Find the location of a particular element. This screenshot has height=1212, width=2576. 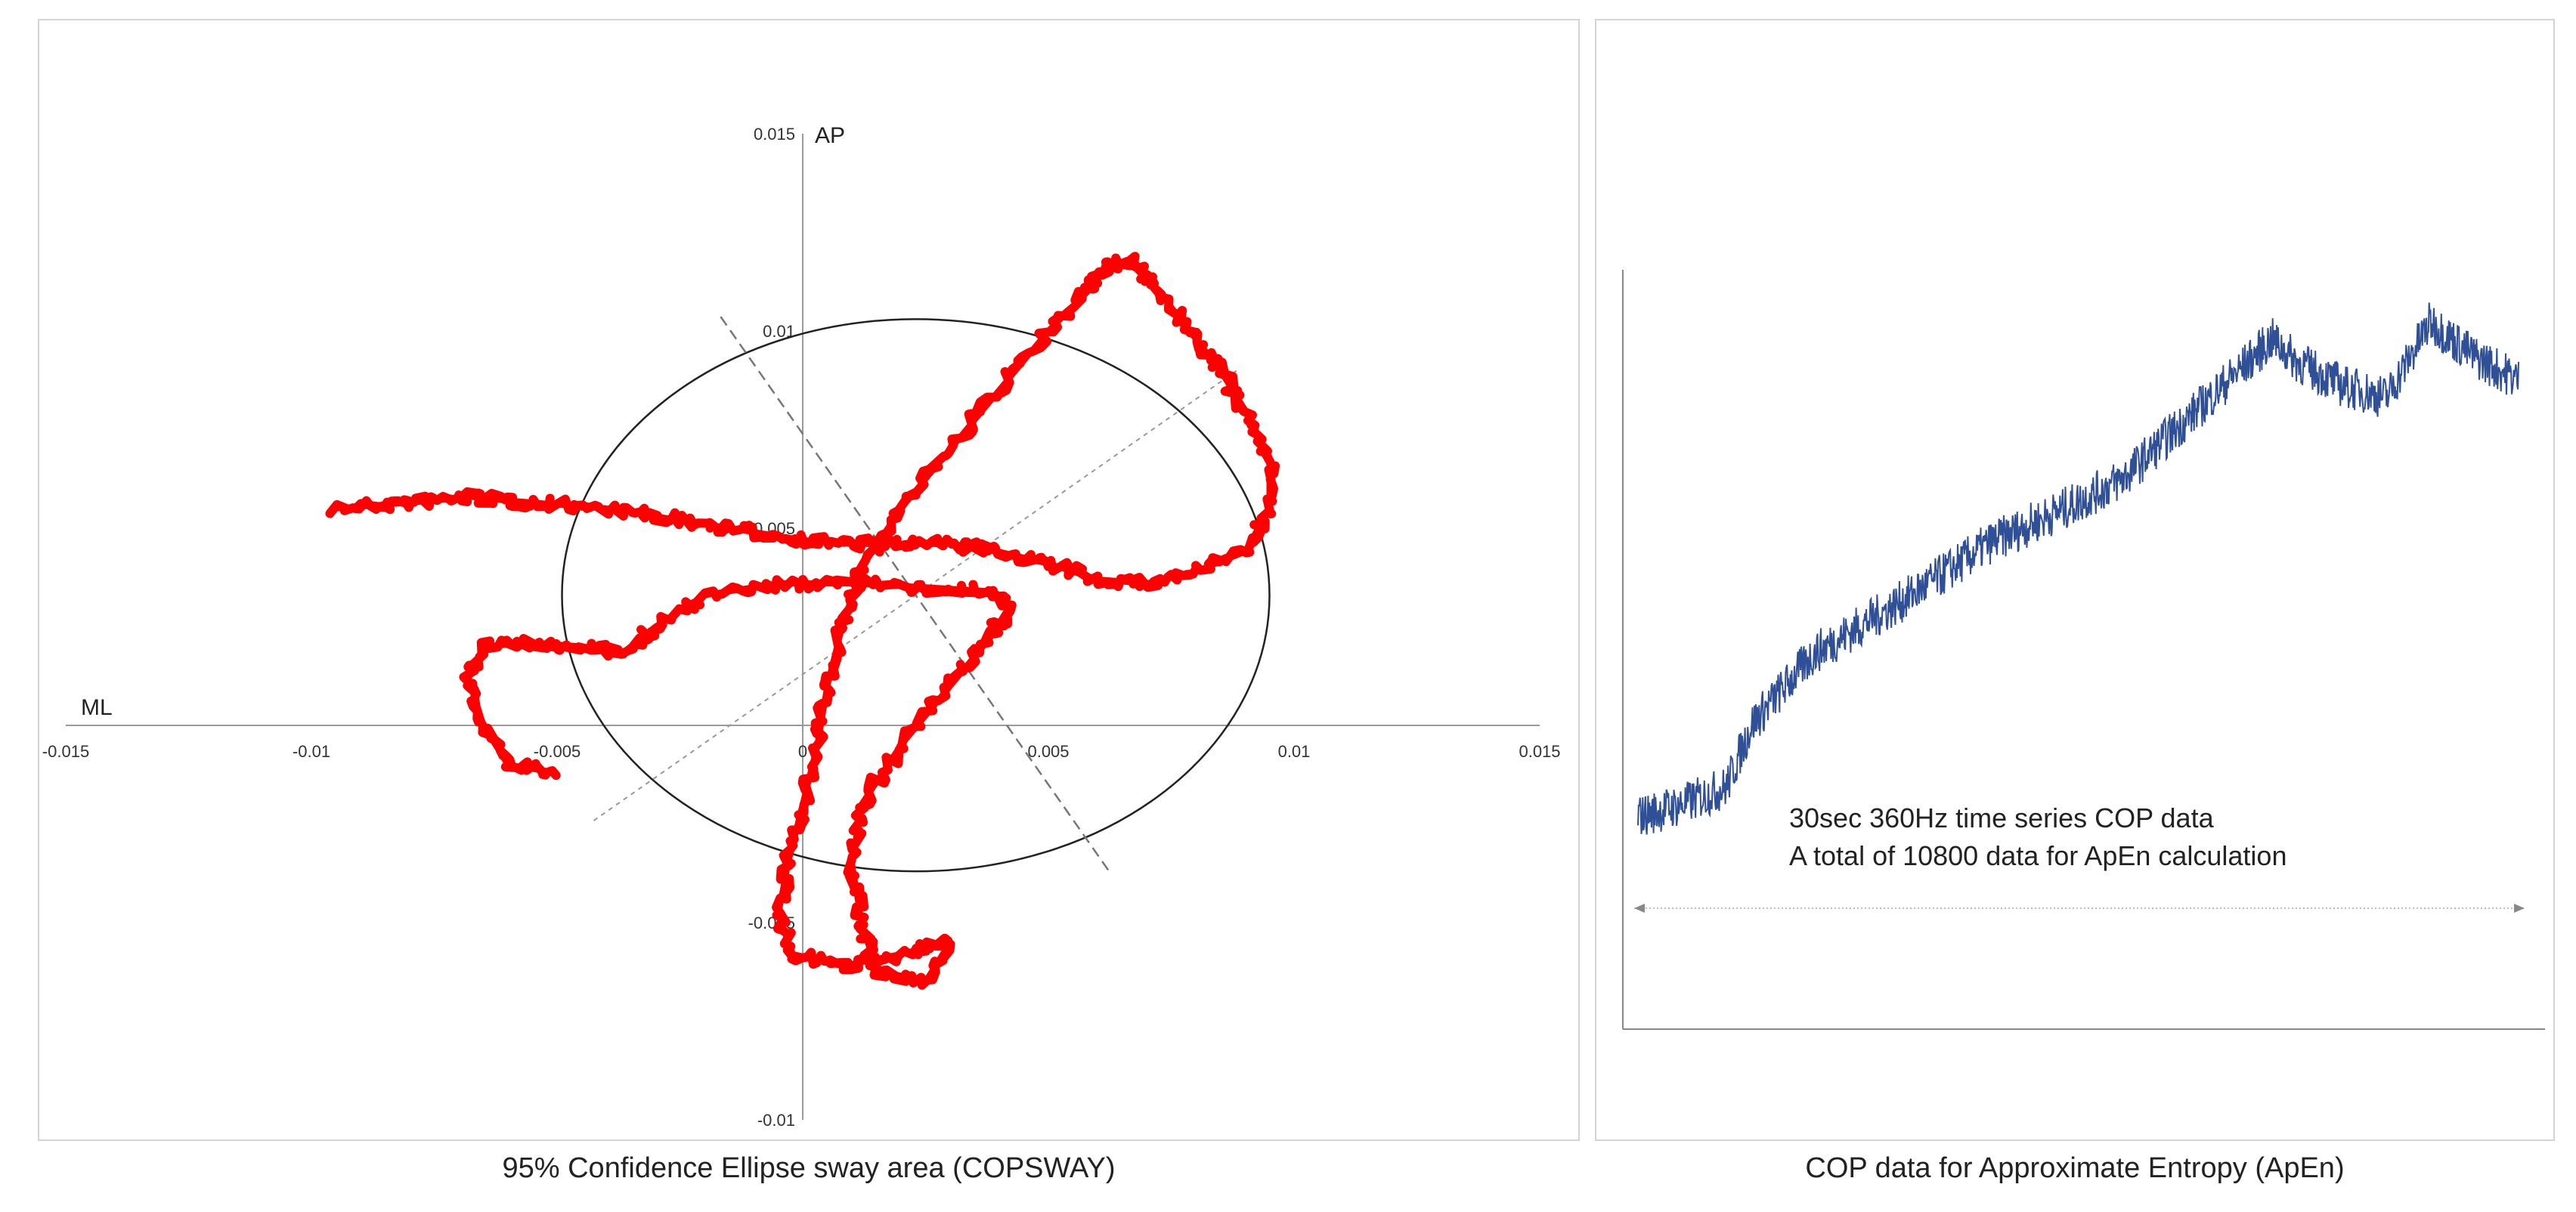

x-tick-label: 0.005 is located at coordinates (1048, 751).